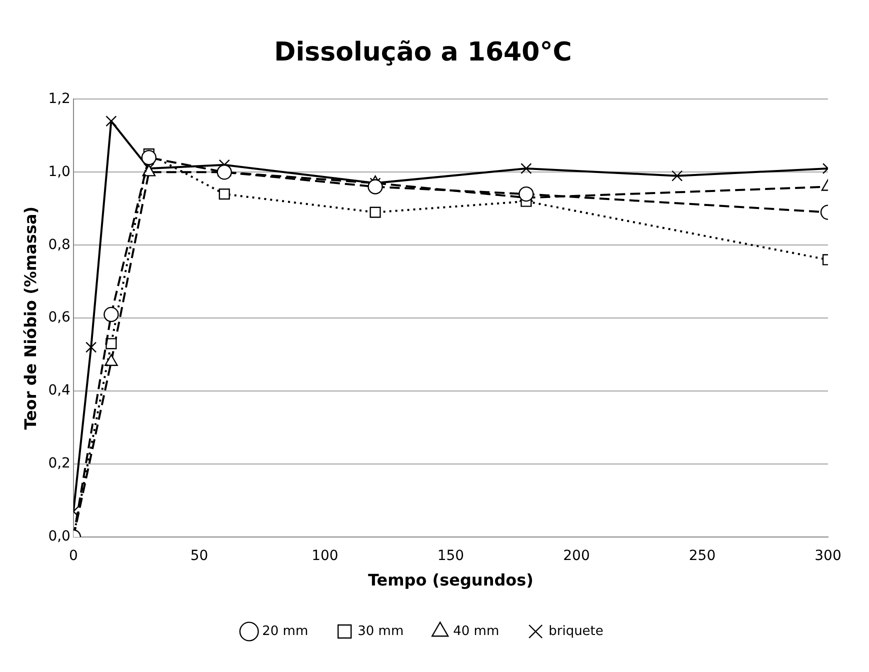 The image size is (869, 672). Describe the element at coordinates (59, 172) in the screenshot. I see `y-tick-label: 1,0` at that location.